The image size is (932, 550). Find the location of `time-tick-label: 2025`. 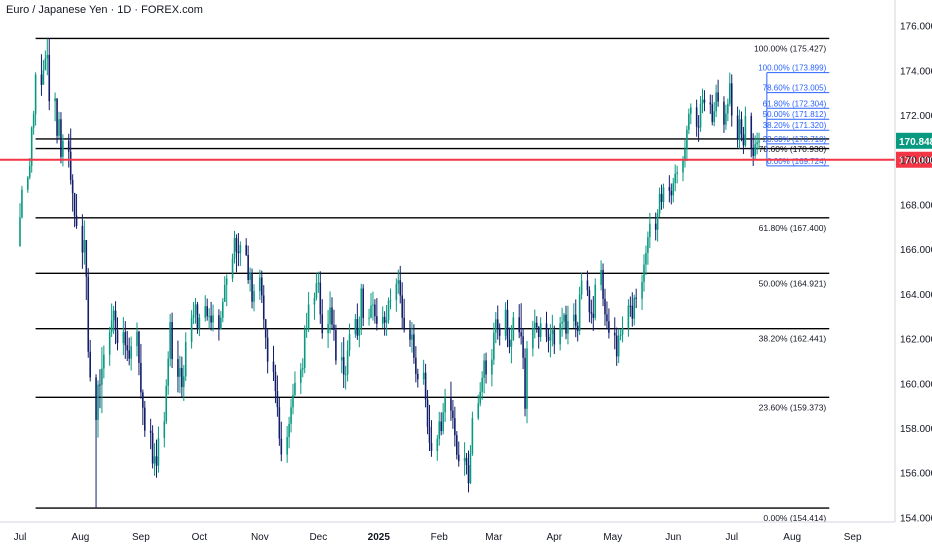

time-tick-label: 2025 is located at coordinates (379, 537).